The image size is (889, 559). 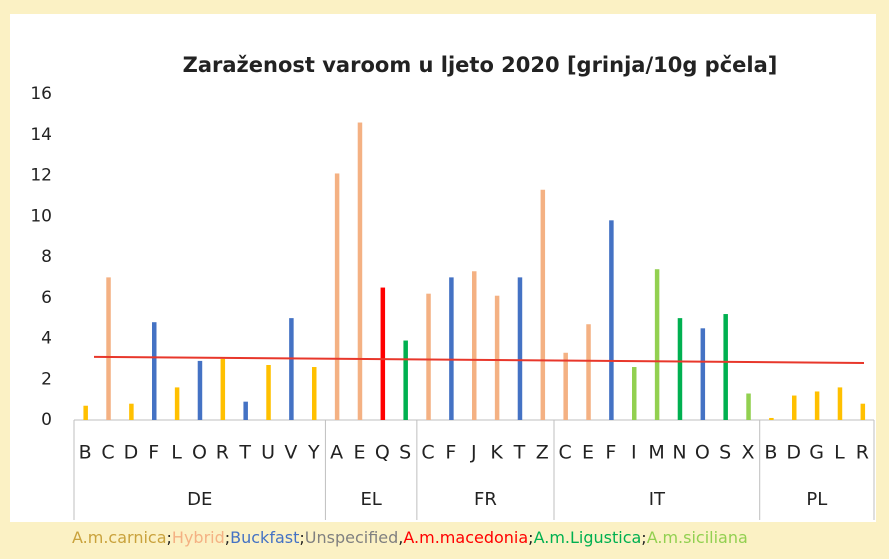 What do you see at coordinates (657, 499) in the screenshot?
I see `group-label: IT` at bounding box center [657, 499].